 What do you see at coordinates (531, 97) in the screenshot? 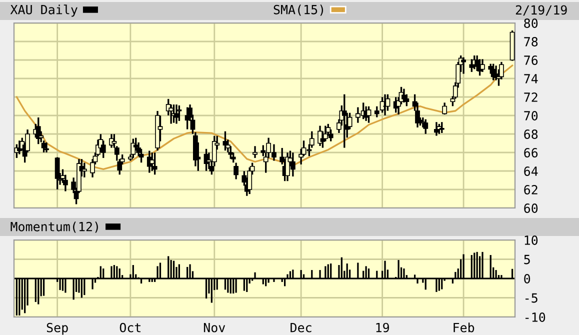
I see `y-tick-label: 72` at bounding box center [531, 97].